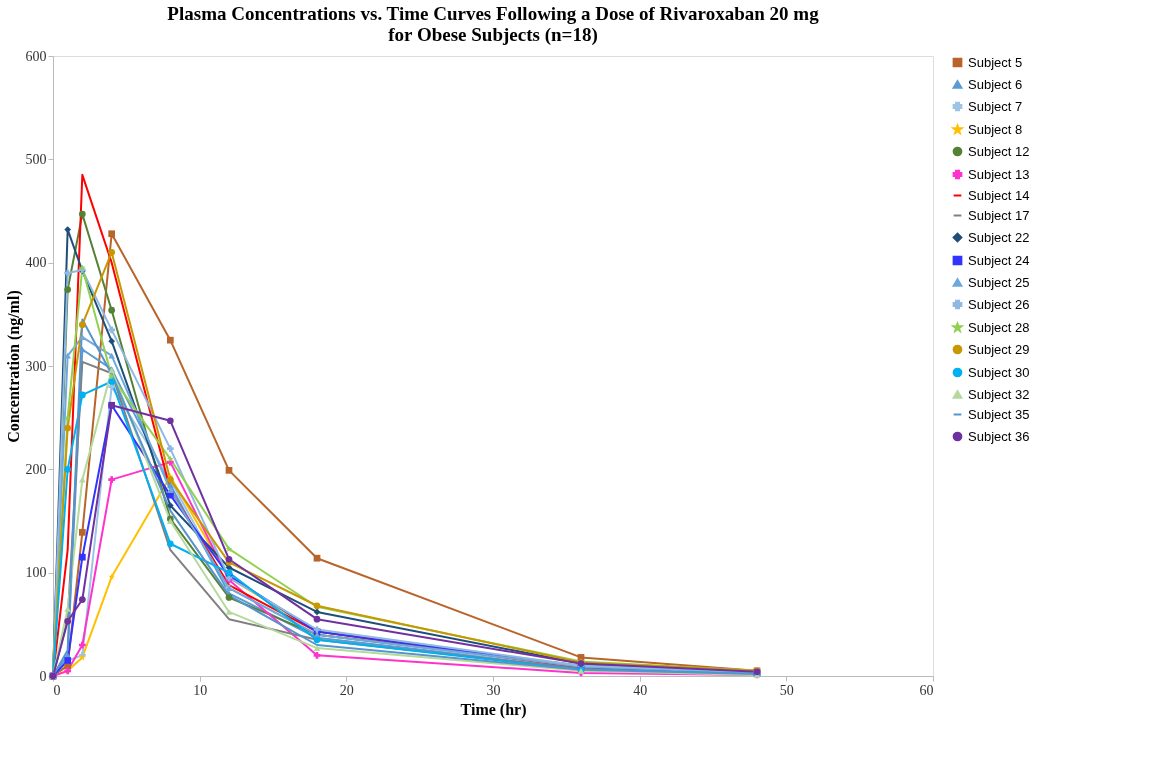 This screenshot has width=1169, height=760. I want to click on legend-label: Subject 36, so click(999, 436).